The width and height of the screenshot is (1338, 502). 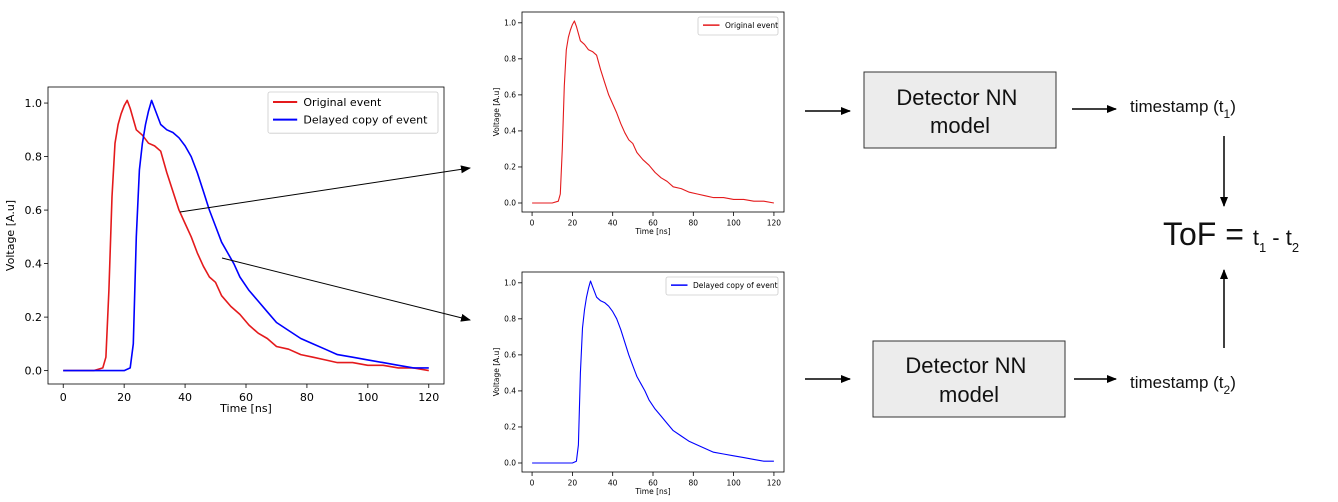 I want to click on detector-nn-model-box-bottom: Detector NN model, so click(x=969, y=379).